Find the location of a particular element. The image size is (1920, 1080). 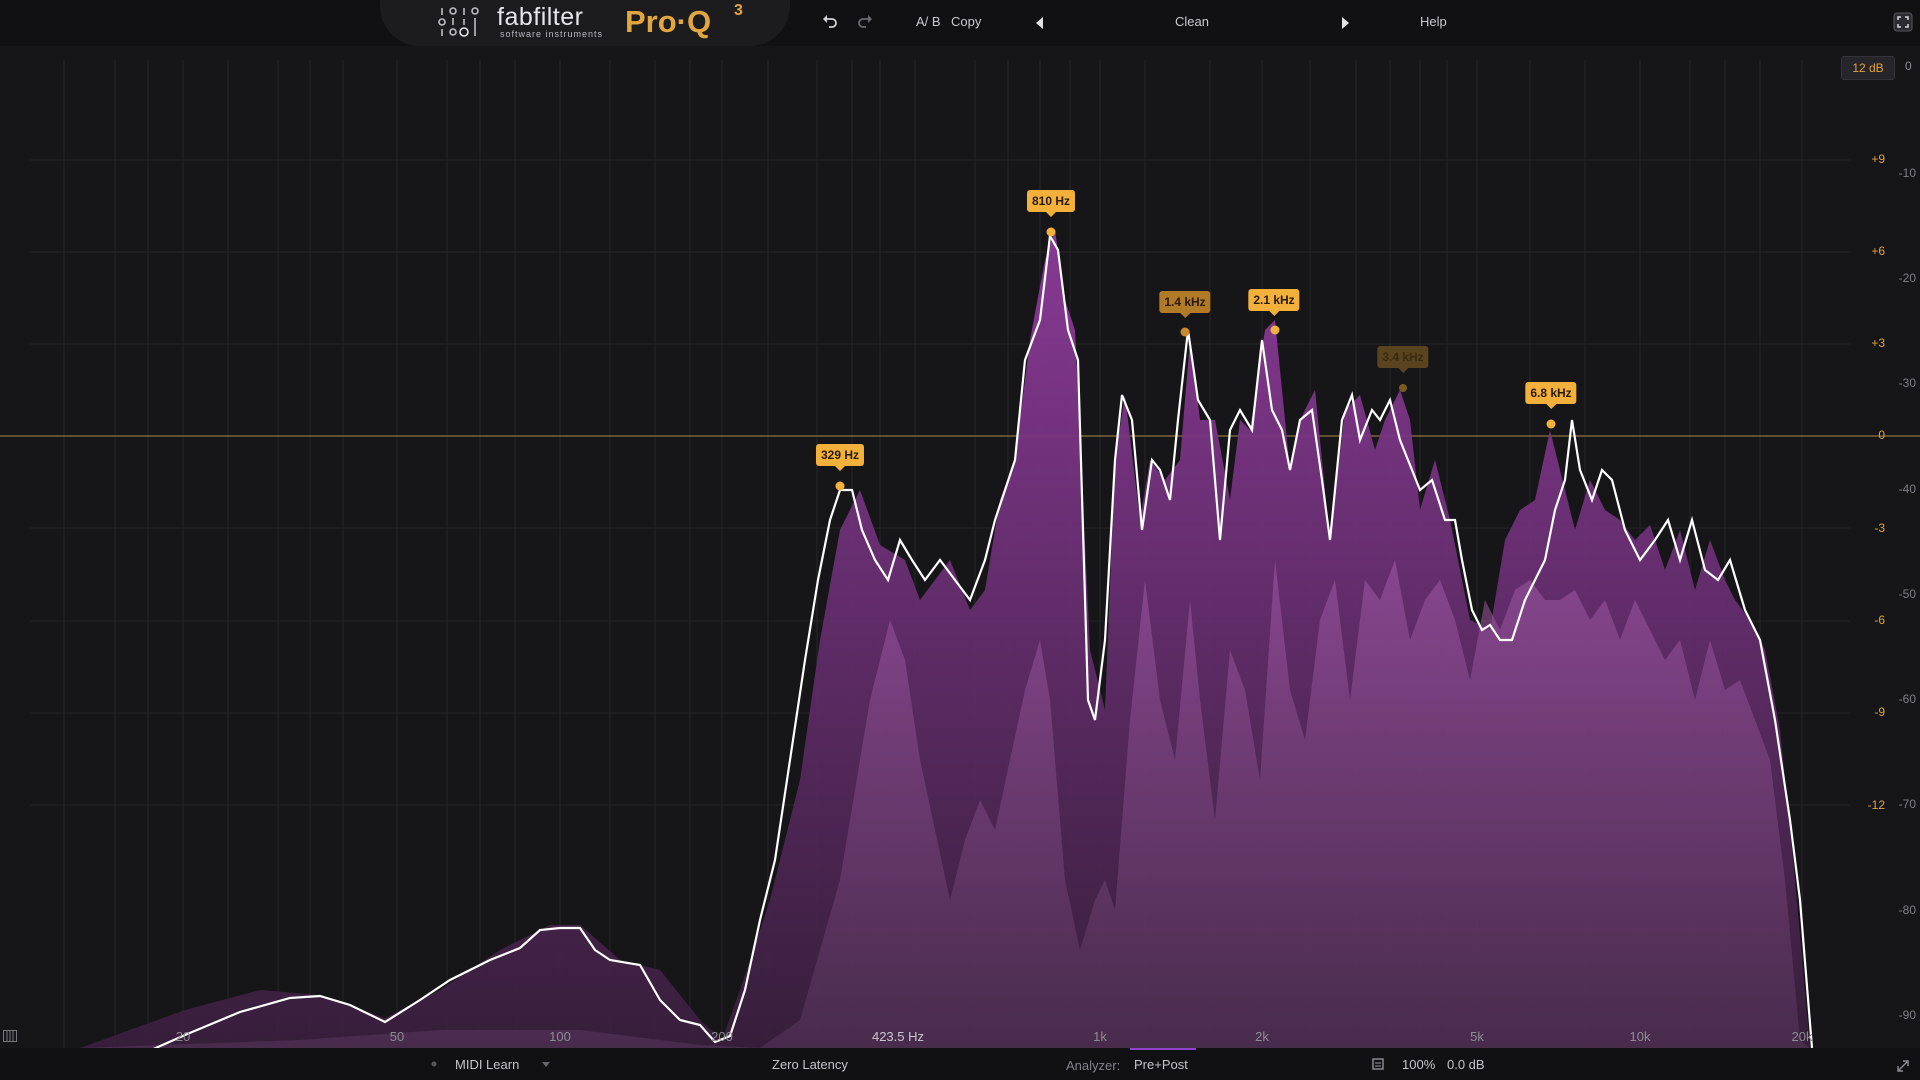

eq-scale-label: -6 is located at coordinates (1879, 620).